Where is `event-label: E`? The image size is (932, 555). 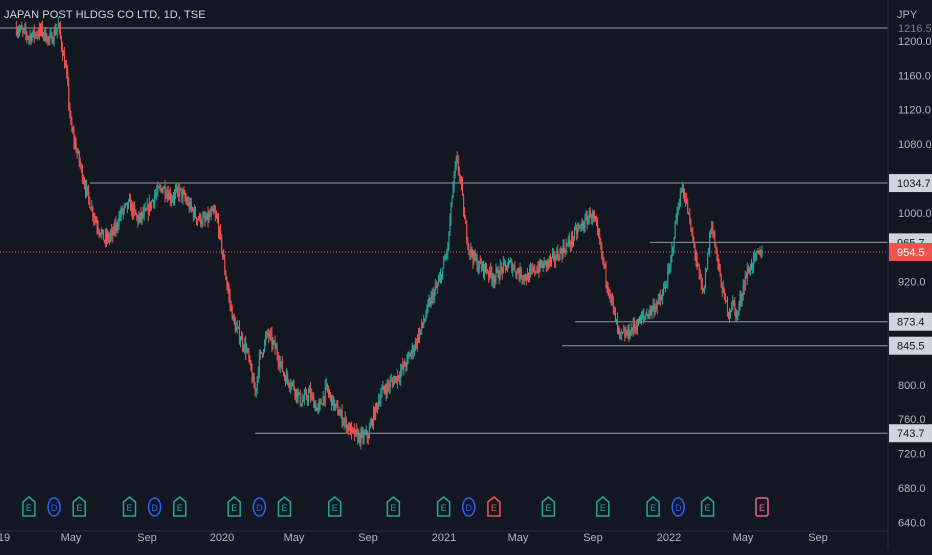
event-label: E is located at coordinates (180, 508).